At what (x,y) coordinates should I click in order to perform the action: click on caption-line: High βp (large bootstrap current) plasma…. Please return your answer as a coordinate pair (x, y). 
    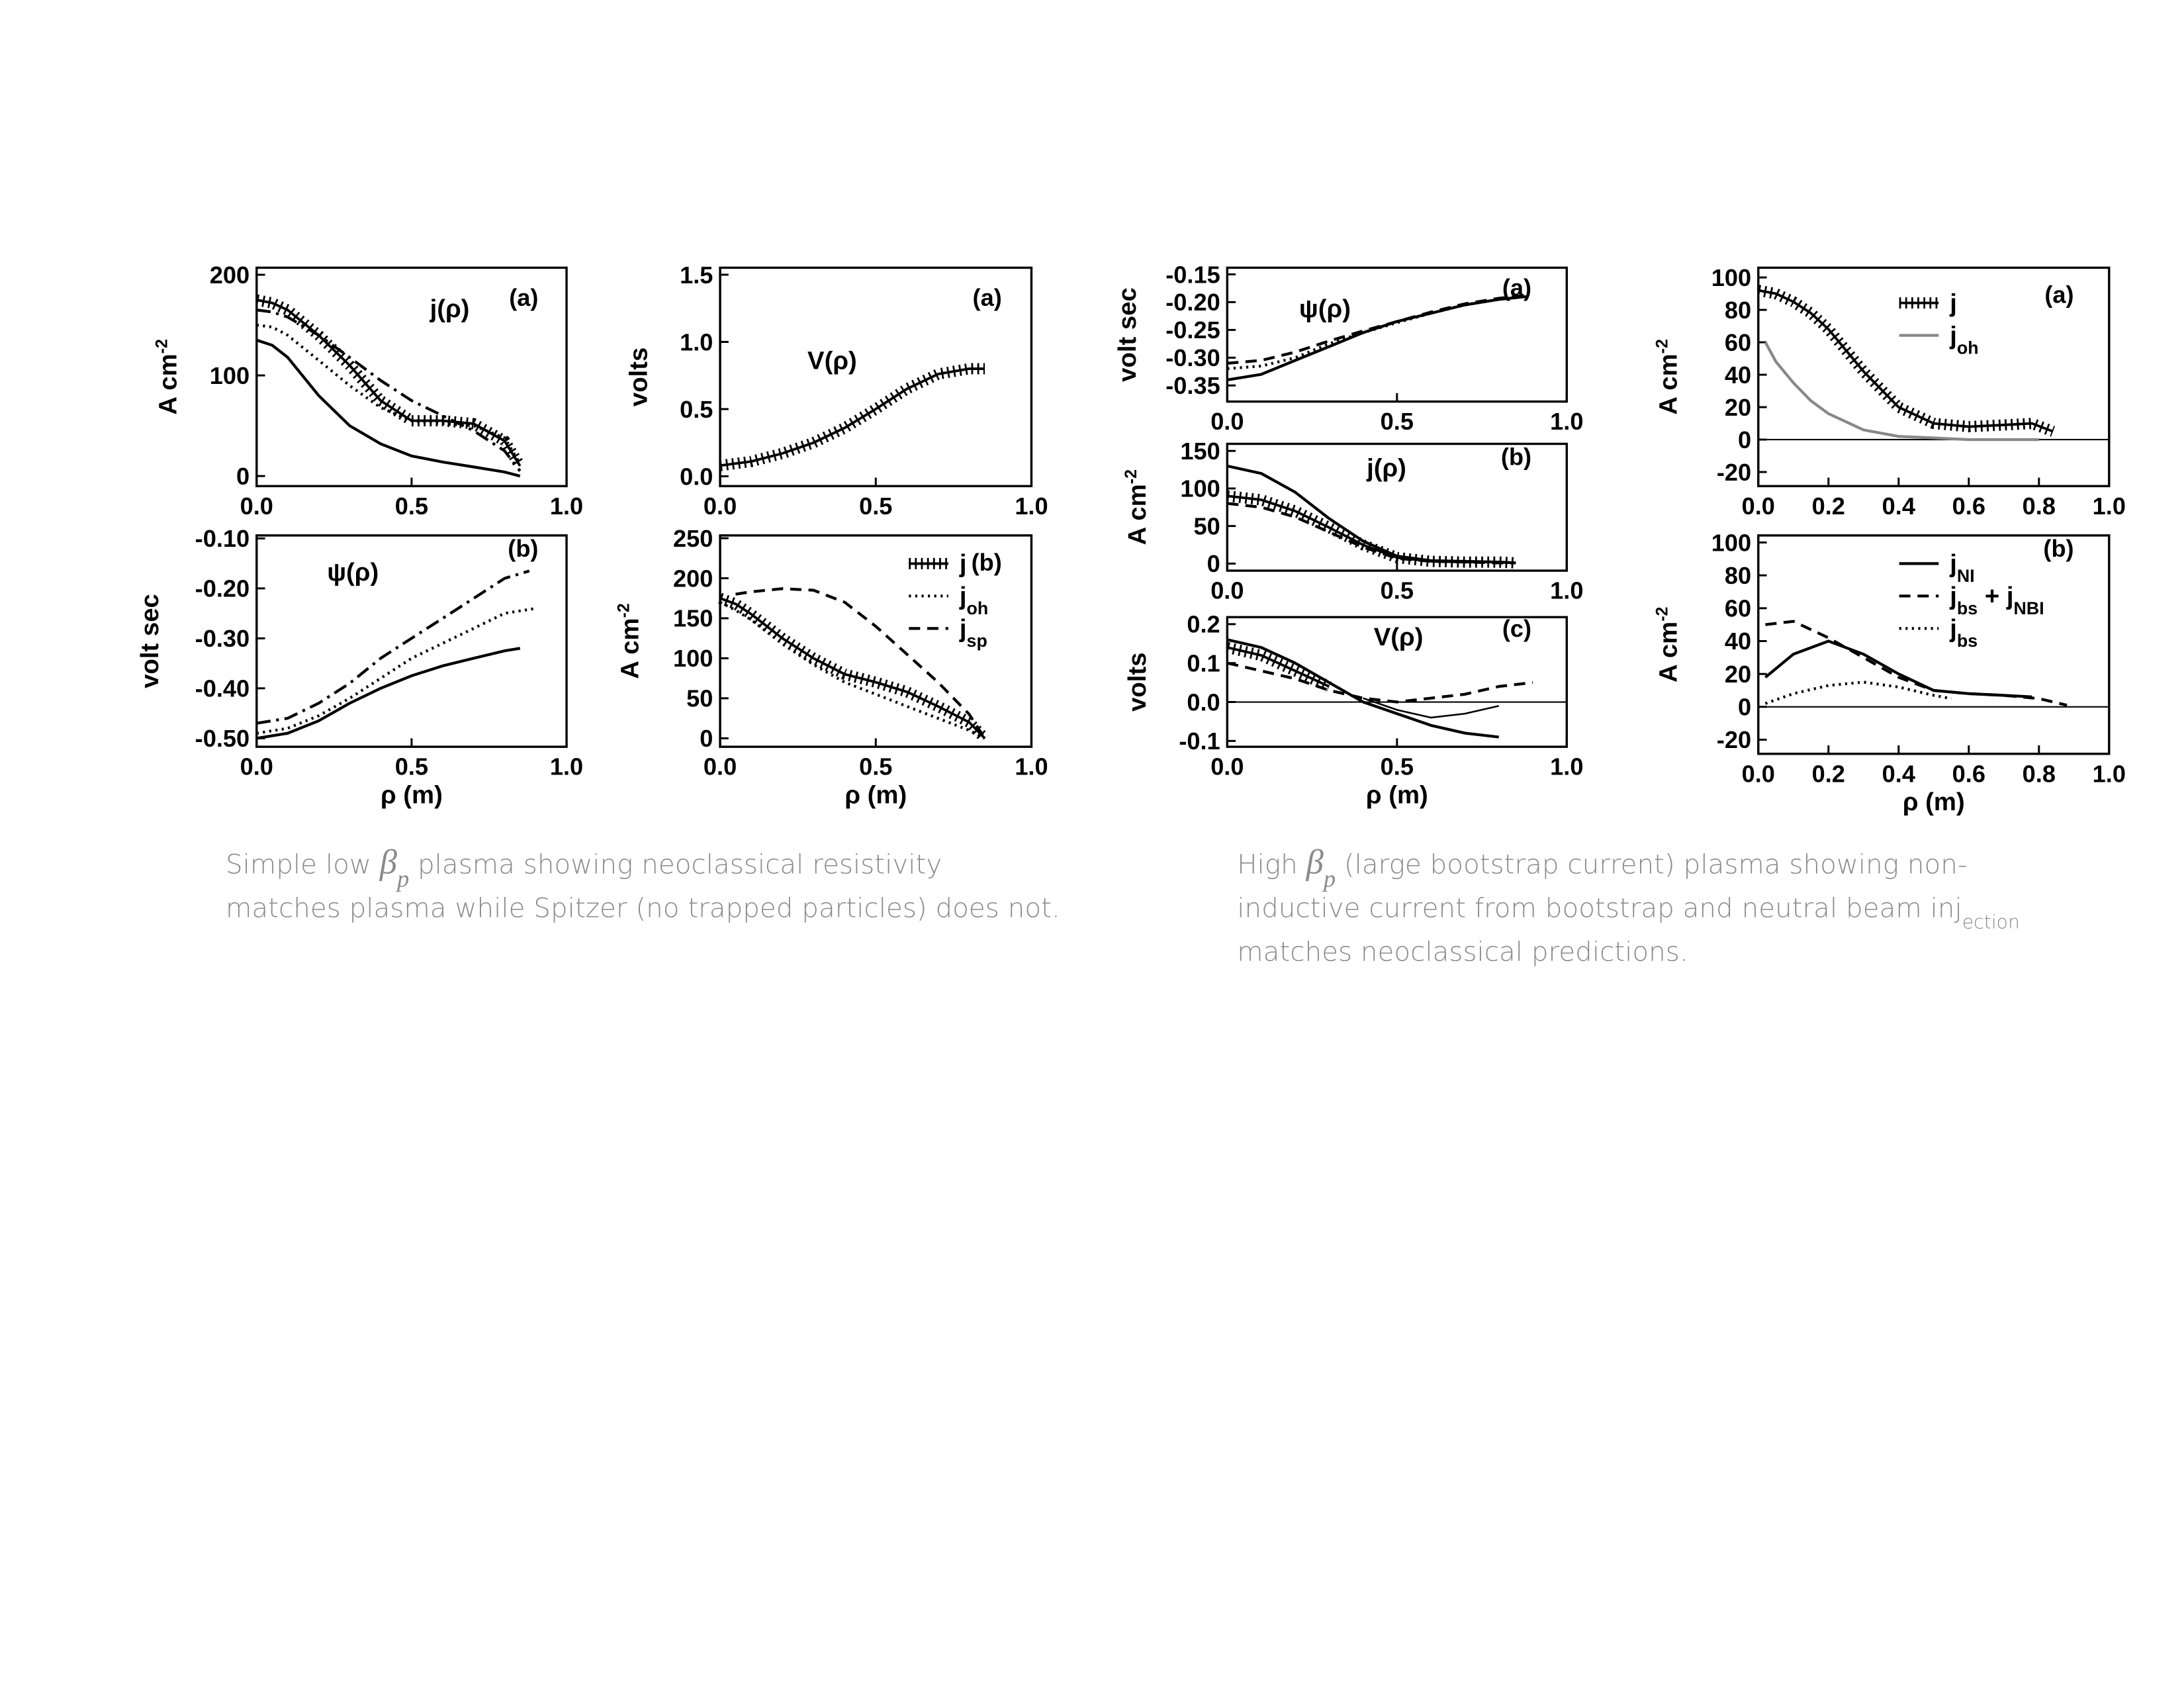
    Looking at the image, I should click on (1602, 867).